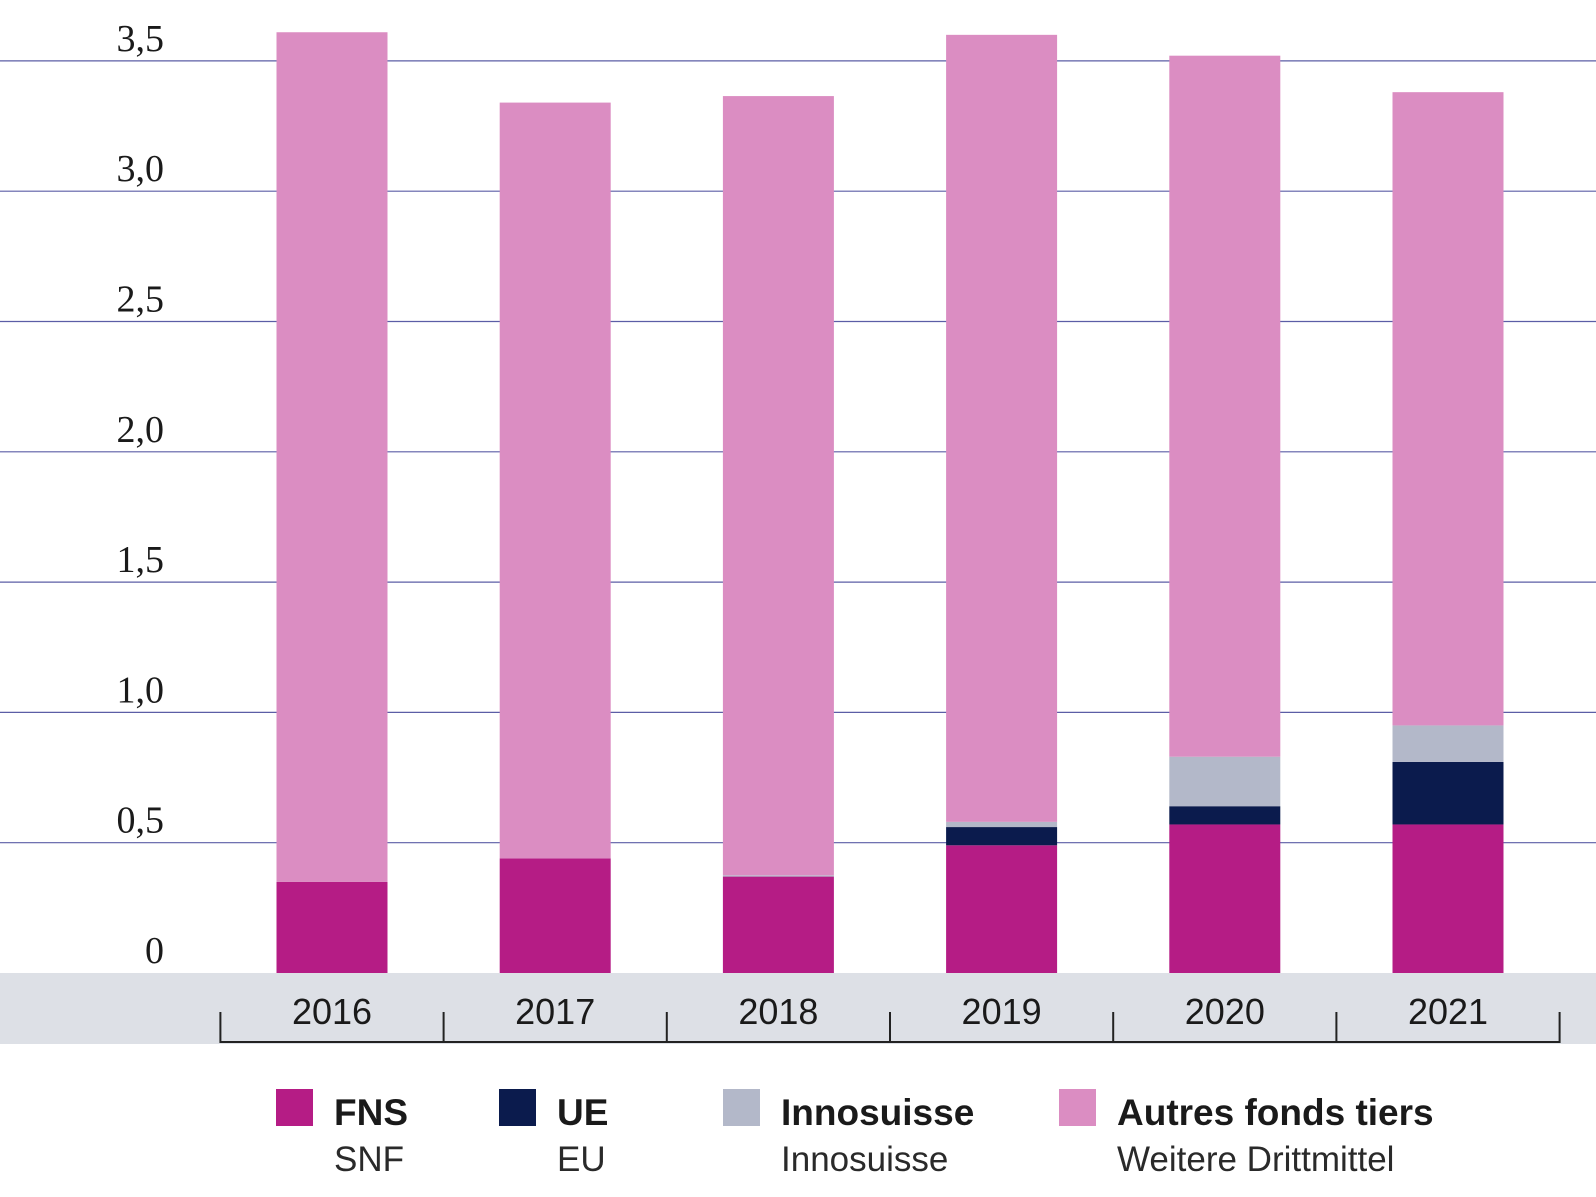  What do you see at coordinates (154, 951) in the screenshot?
I see `y-tick-label: 0` at bounding box center [154, 951].